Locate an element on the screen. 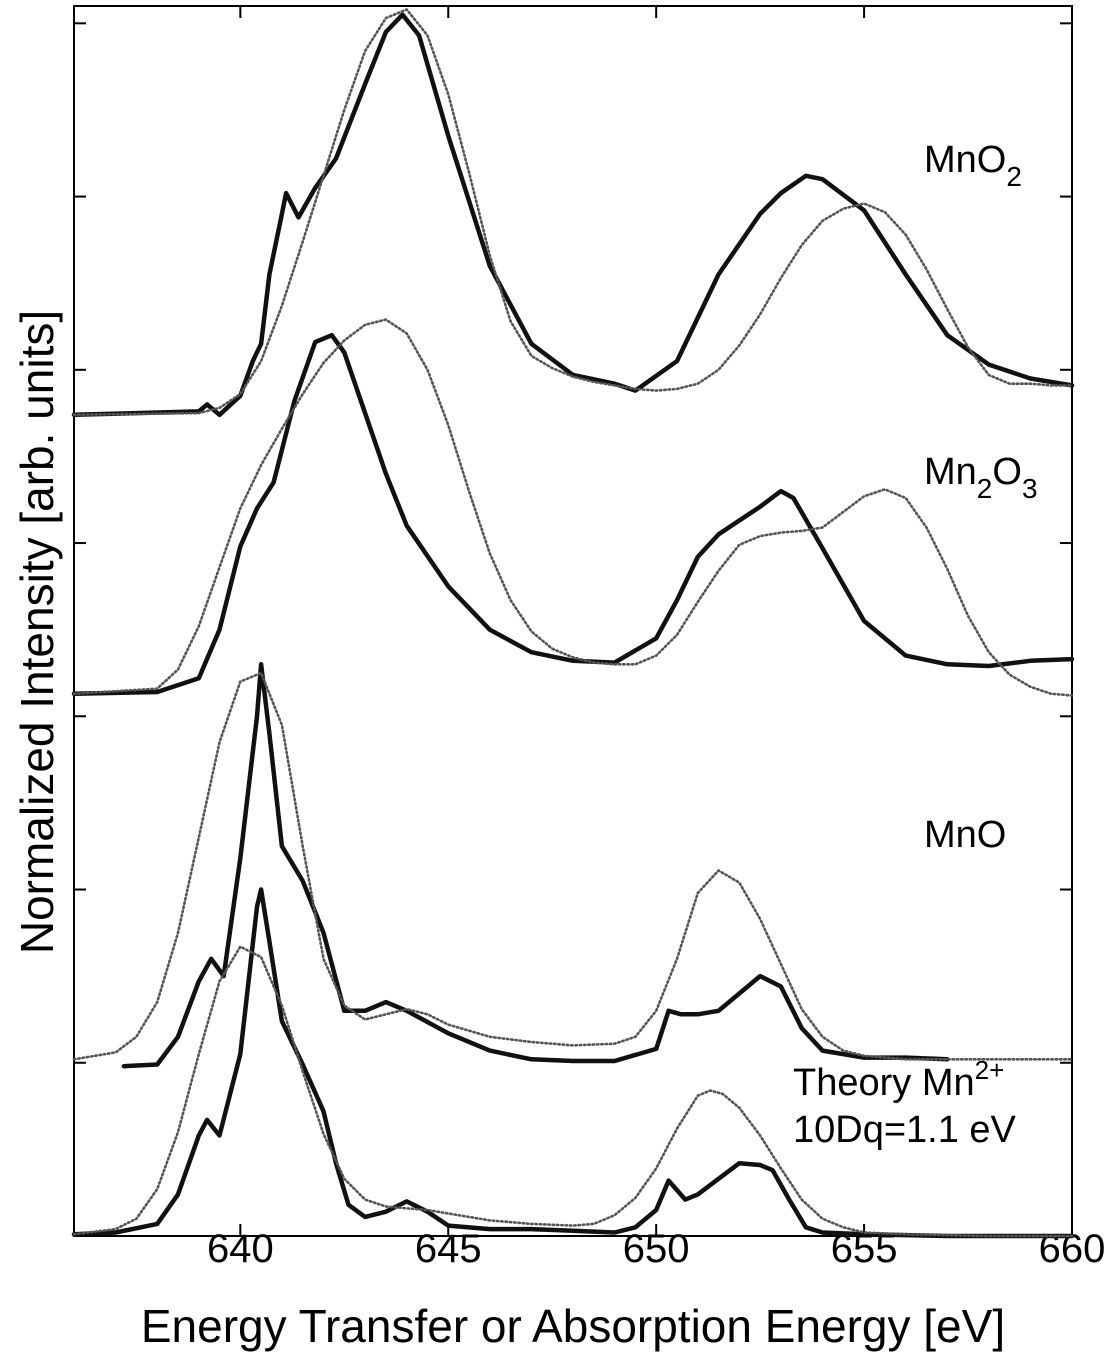  label-mno2-main: MnO is located at coordinates (965, 160).